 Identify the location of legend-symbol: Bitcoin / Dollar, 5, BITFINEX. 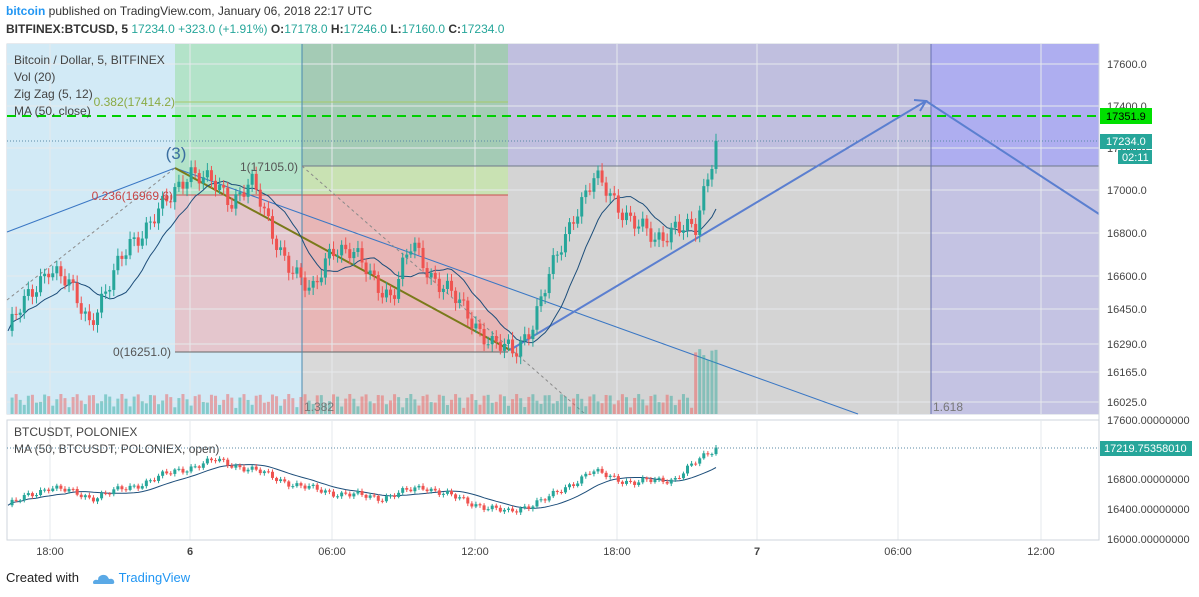
(89, 60).